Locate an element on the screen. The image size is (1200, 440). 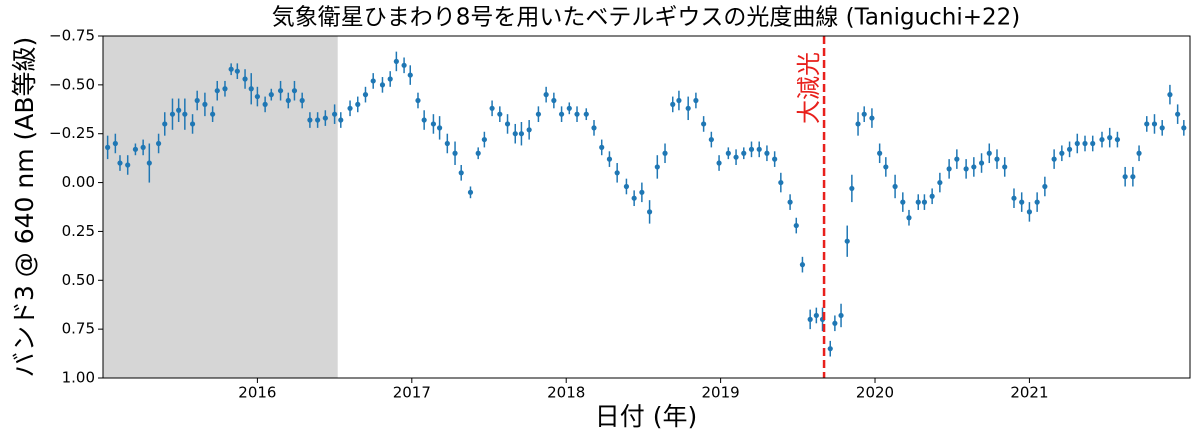
x-tick-label: 2019 is located at coordinates (721, 393).